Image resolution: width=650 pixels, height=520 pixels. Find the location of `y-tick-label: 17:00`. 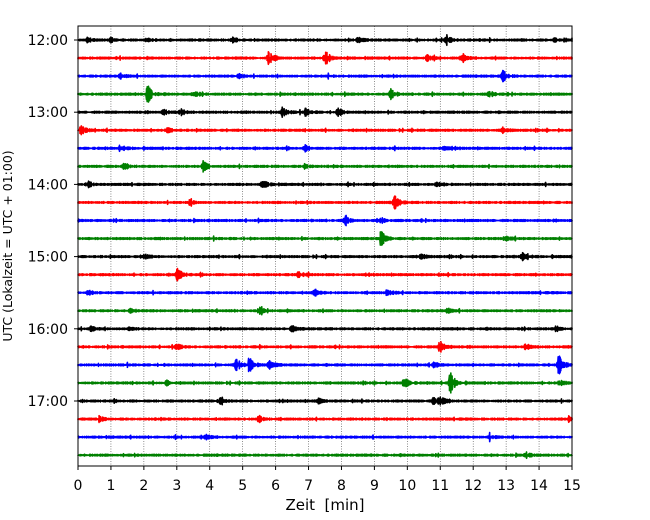

y-tick-label: 17:00 is located at coordinates (48, 402).